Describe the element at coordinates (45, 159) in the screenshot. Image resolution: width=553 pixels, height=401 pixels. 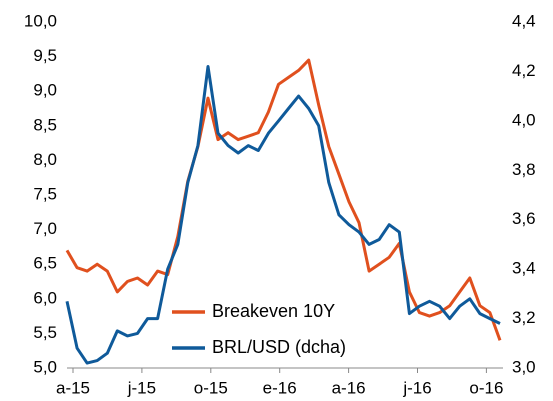
I see `y-tick-label: 8,0` at that location.